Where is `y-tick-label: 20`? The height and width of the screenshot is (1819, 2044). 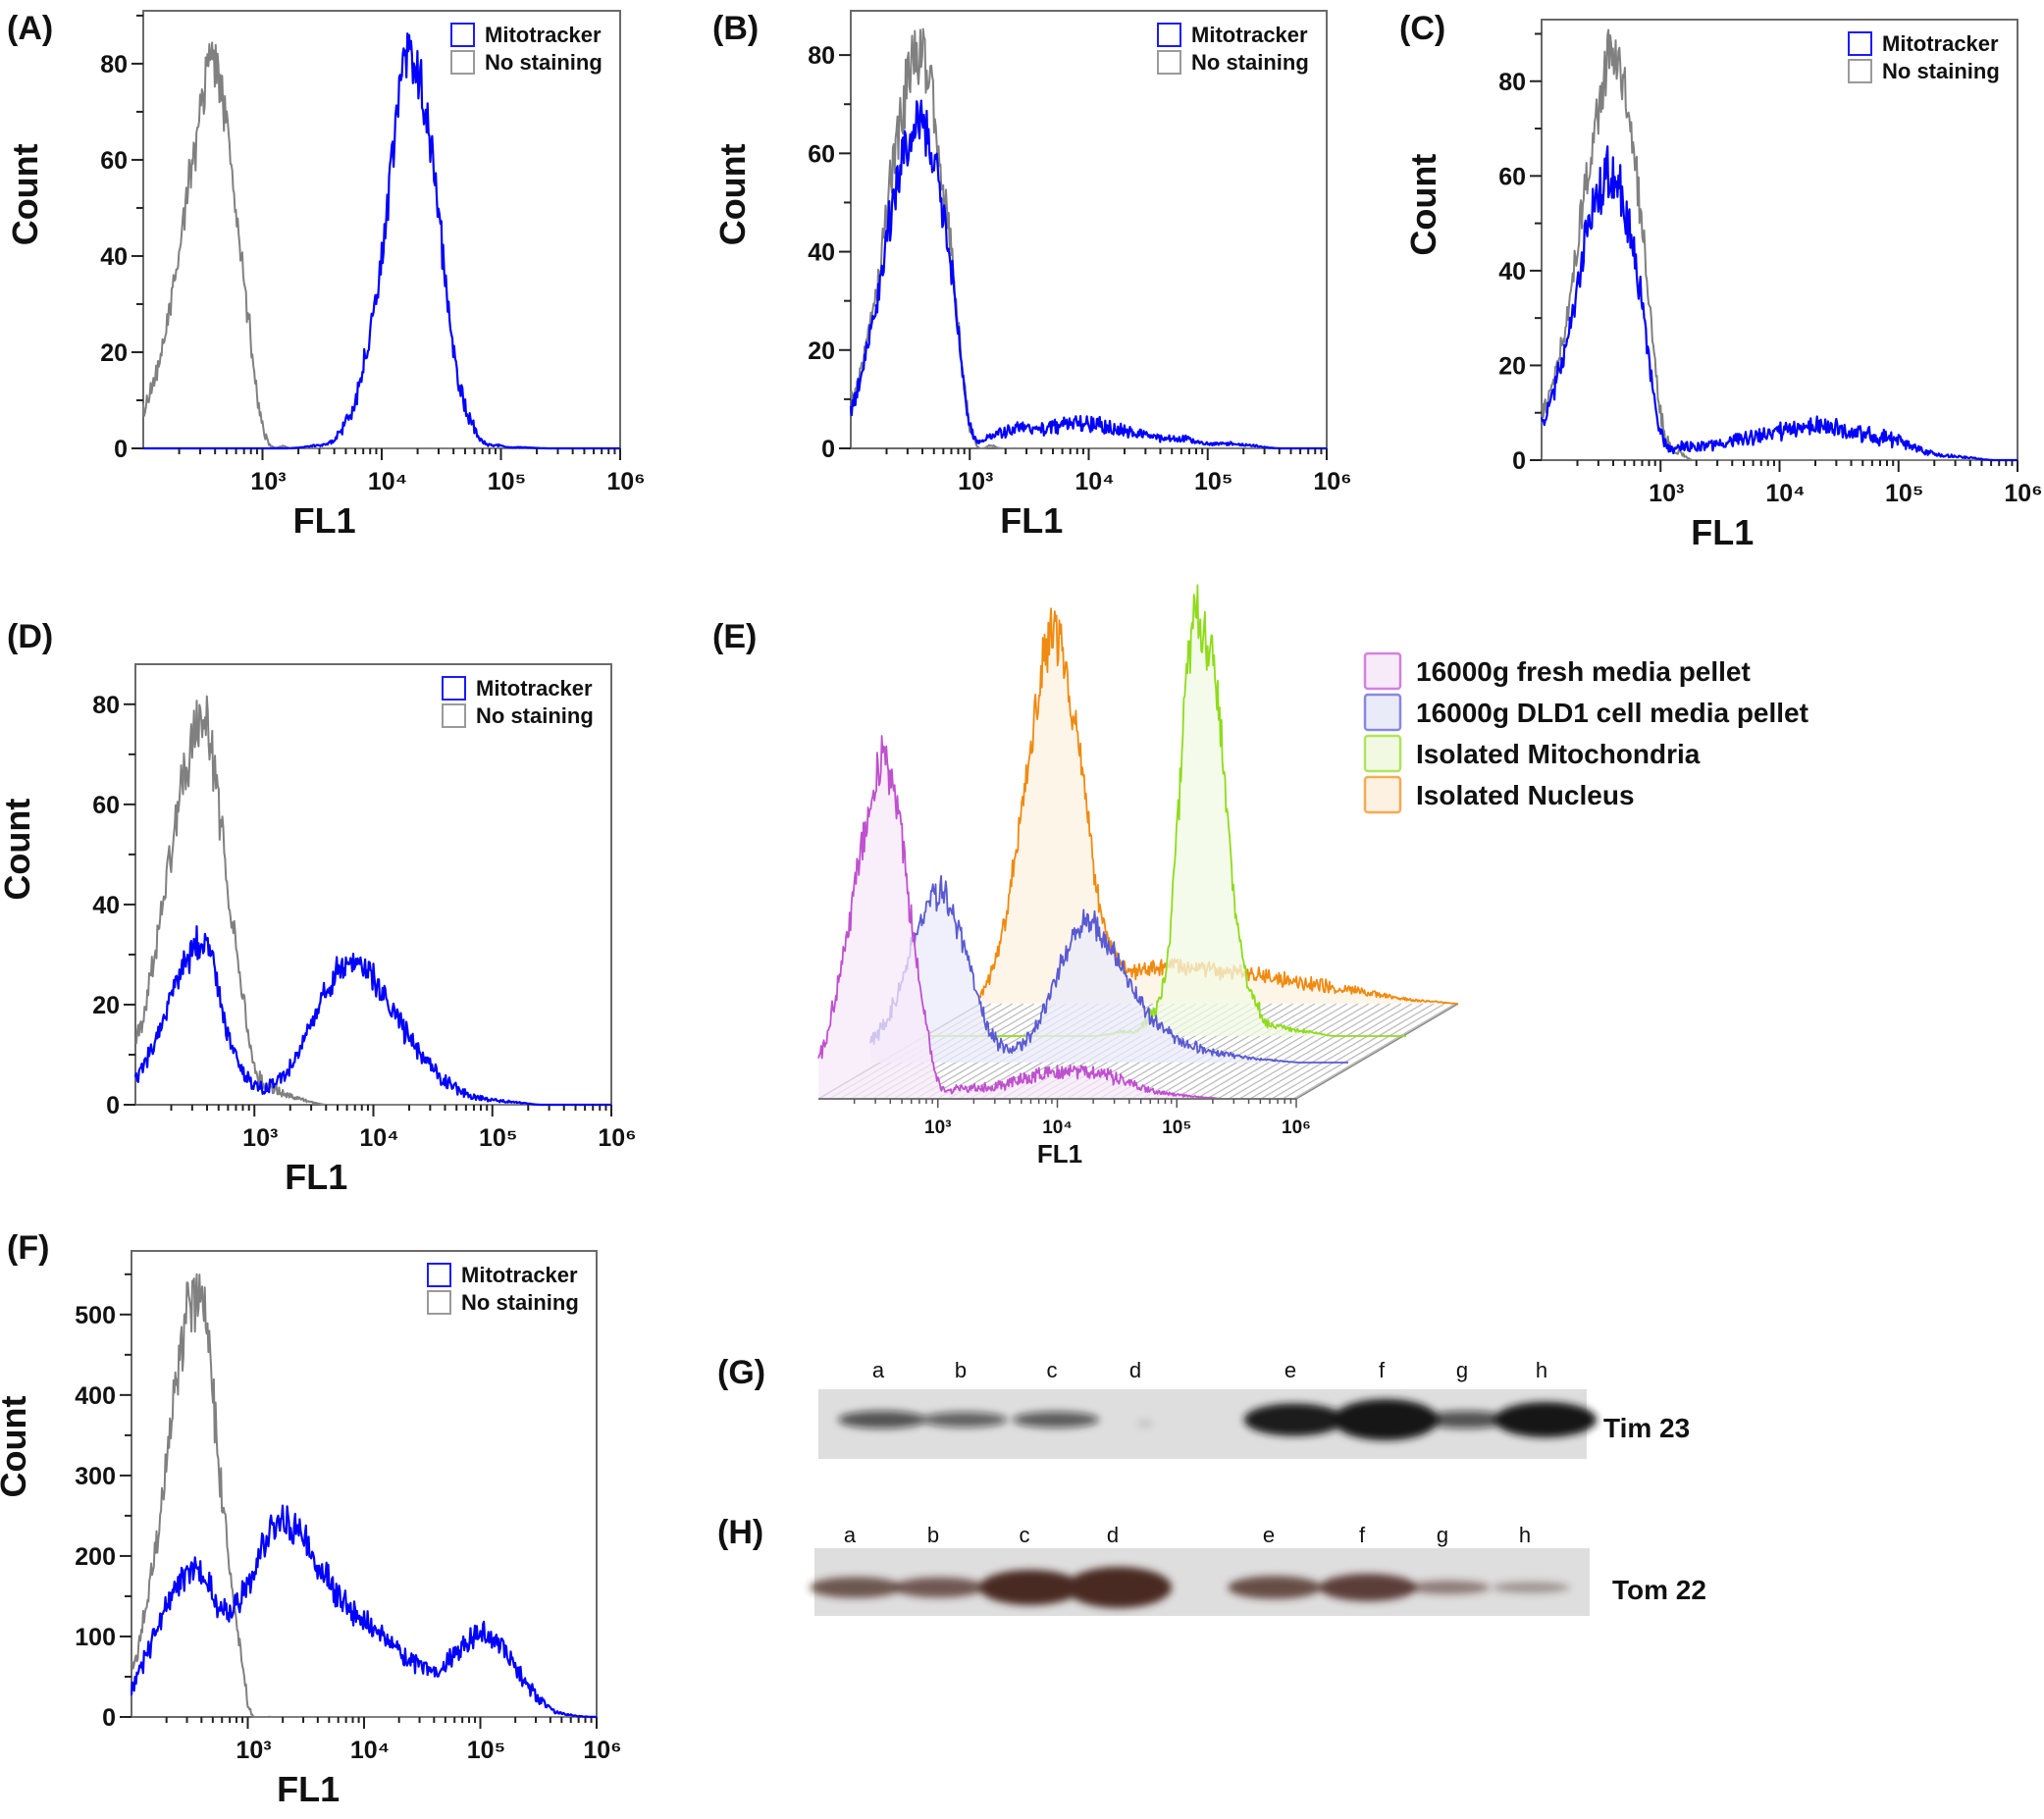
y-tick-label: 20 is located at coordinates (114, 353).